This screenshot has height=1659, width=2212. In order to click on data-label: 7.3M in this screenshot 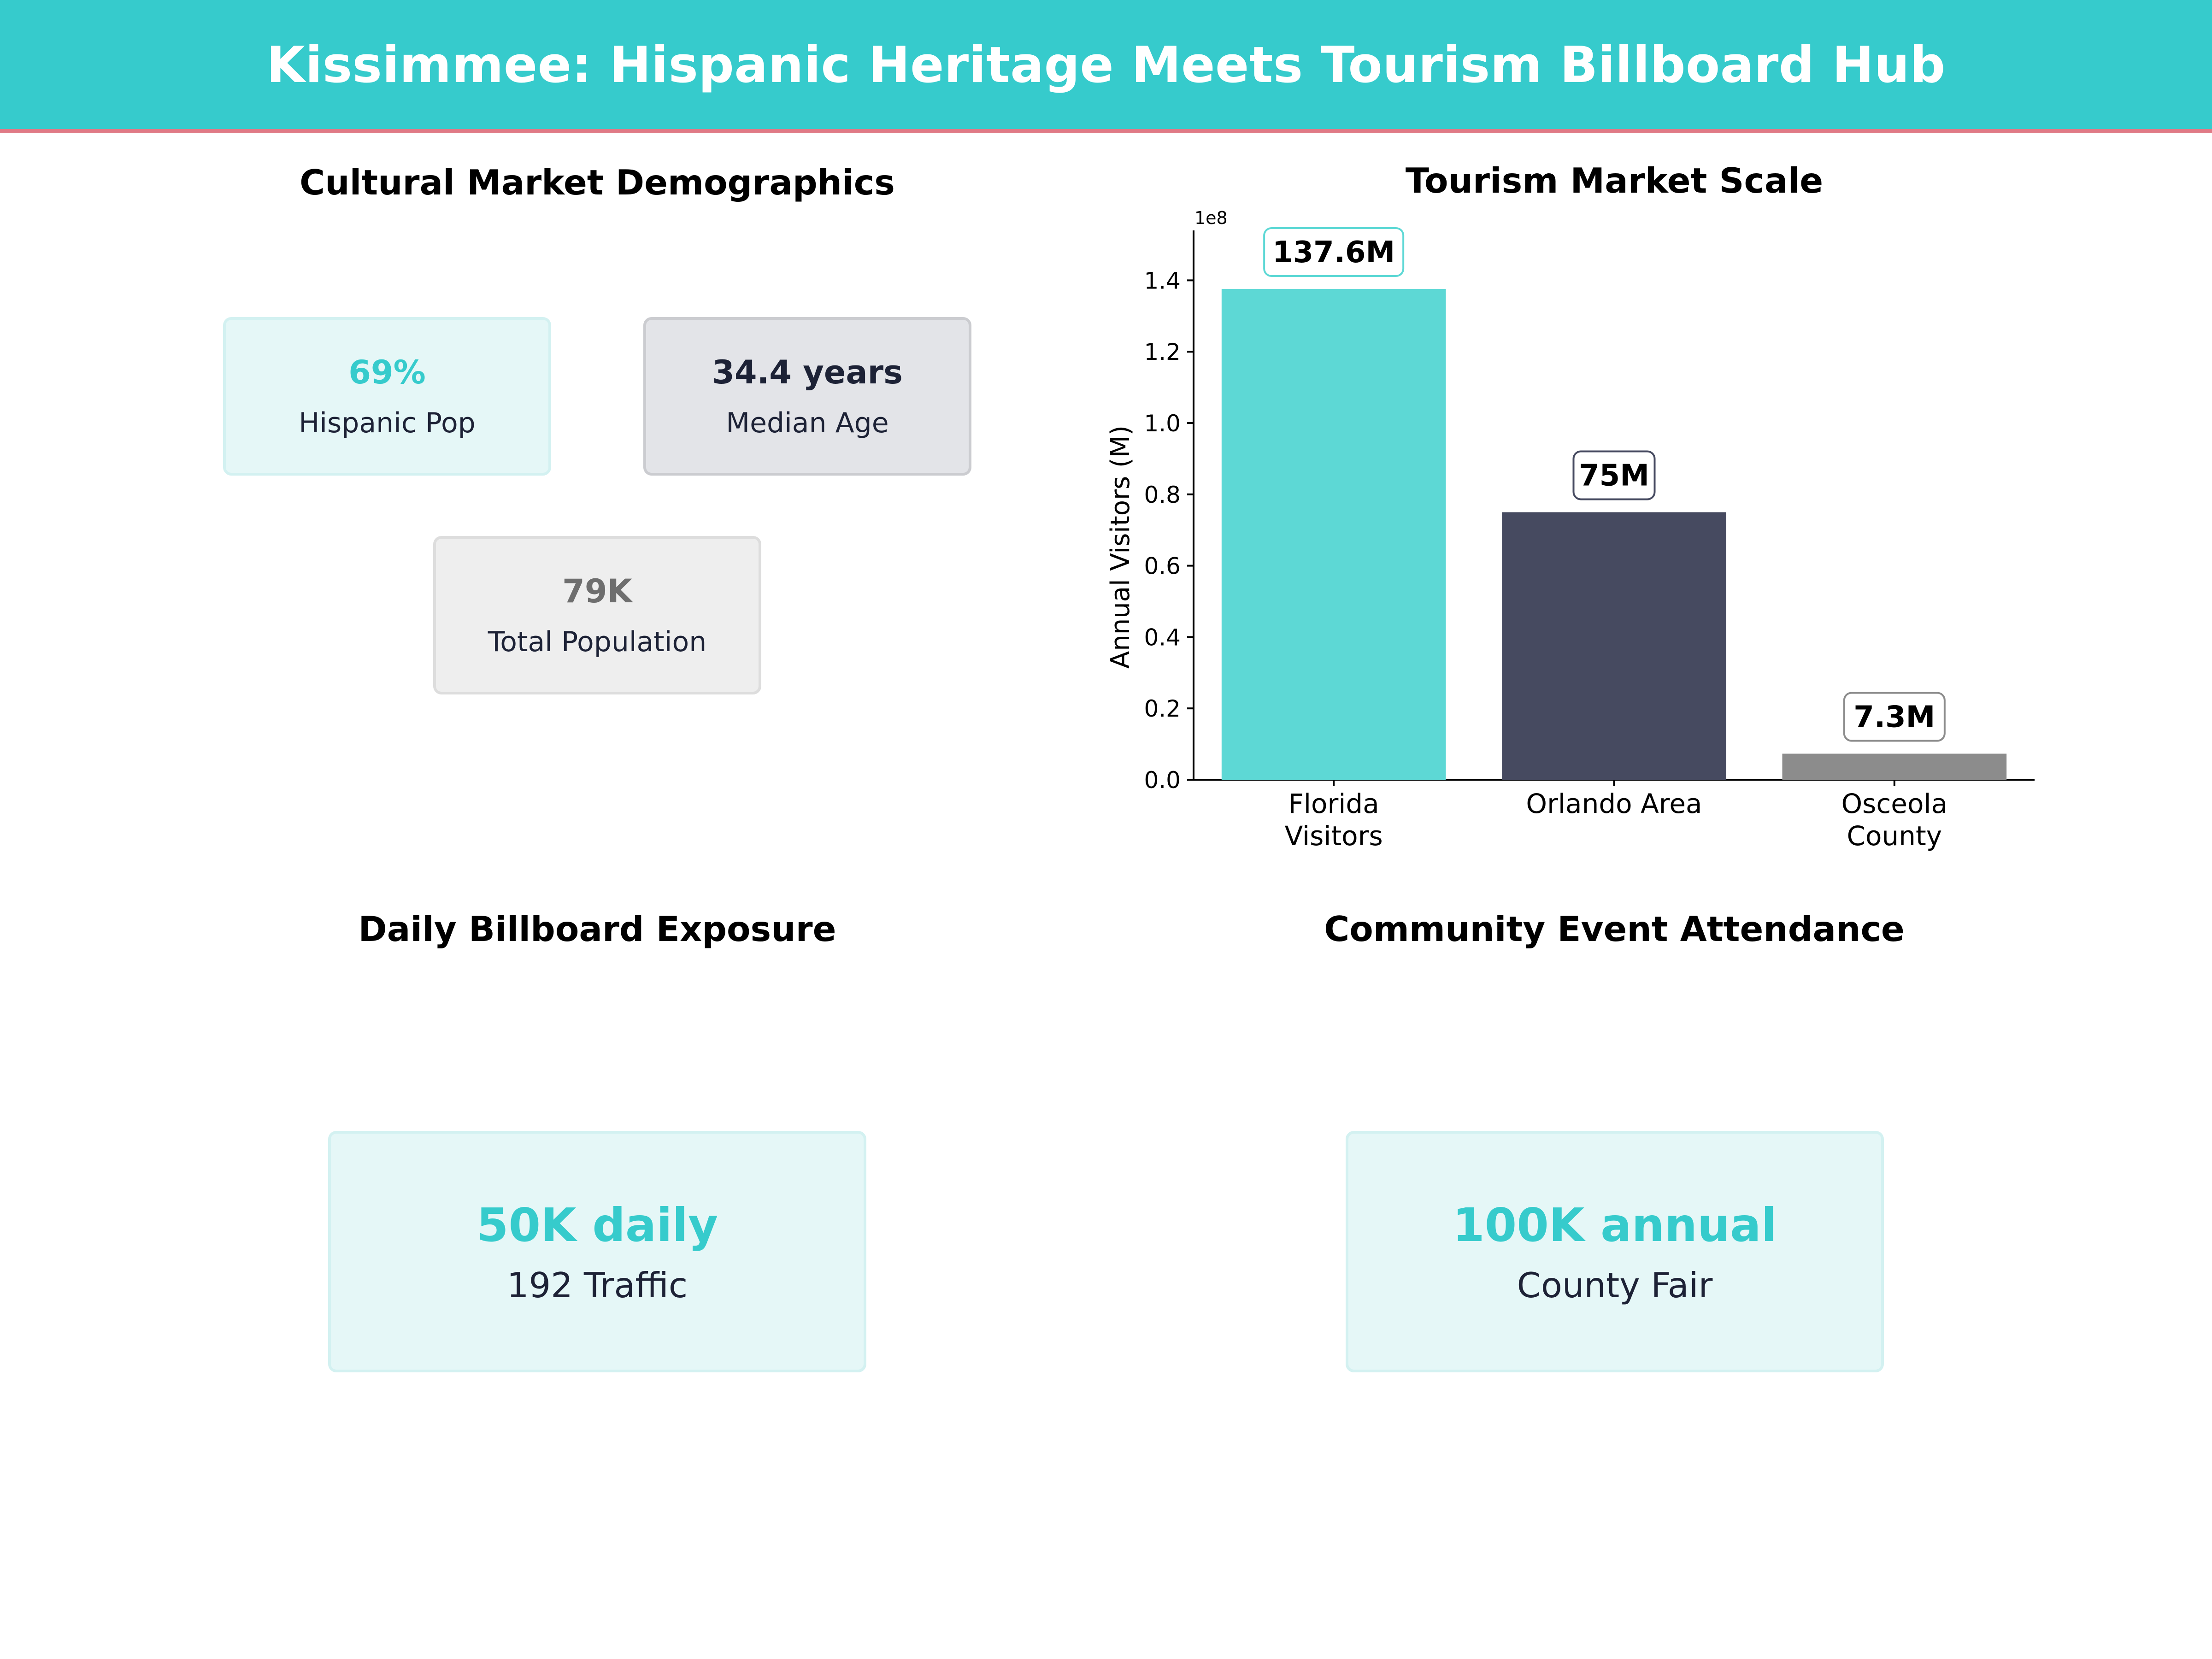, I will do `click(1894, 717)`.